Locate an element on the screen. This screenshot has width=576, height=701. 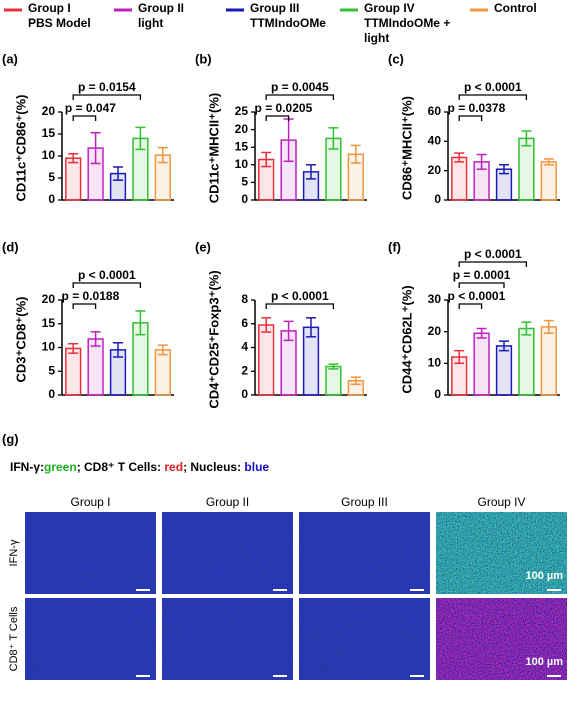
column-label: Group IV is located at coordinates (501, 502).